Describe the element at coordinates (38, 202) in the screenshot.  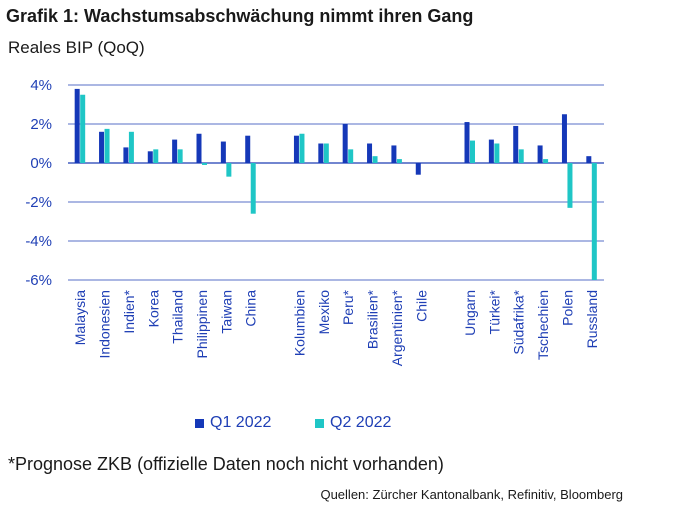
I see `y-tick-label: -2%` at that location.